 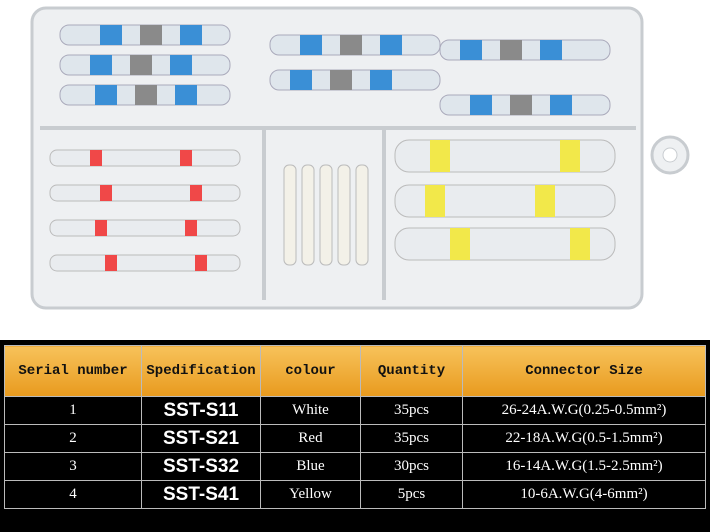 I want to click on table-cell: 26-24A.W.G(0.25-0.5mm²), so click(x=584, y=410).